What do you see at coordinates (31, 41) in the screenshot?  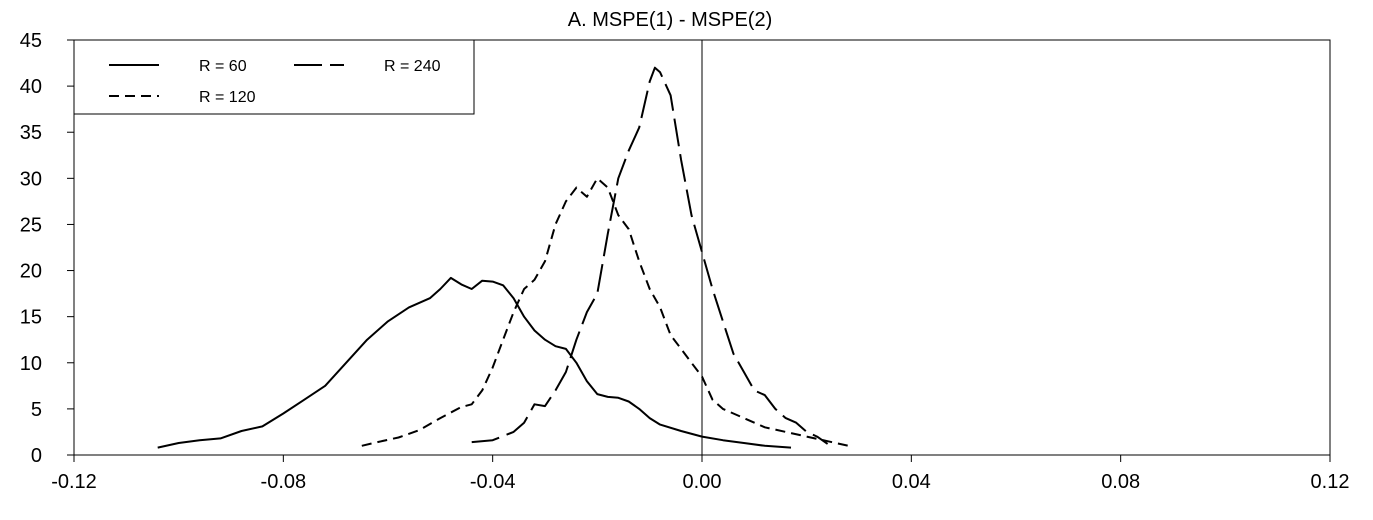 I see `y-tick-label: 45` at bounding box center [31, 41].